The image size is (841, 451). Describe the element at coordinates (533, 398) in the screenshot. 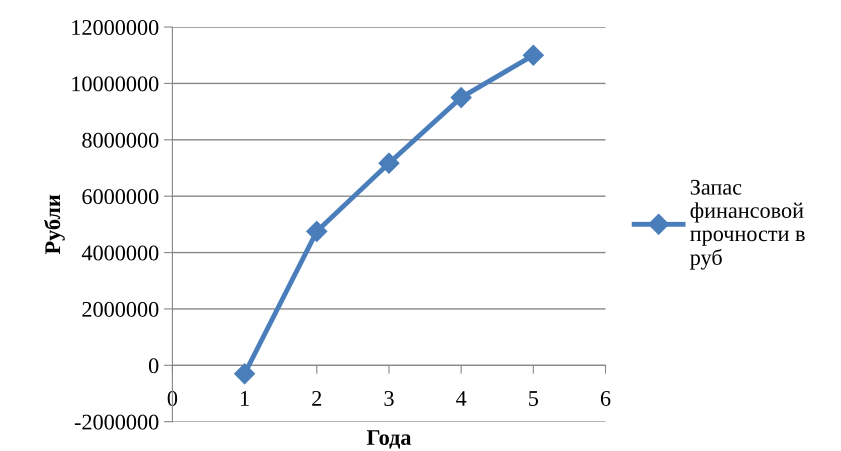

I see `x-tick-label: 5` at that location.